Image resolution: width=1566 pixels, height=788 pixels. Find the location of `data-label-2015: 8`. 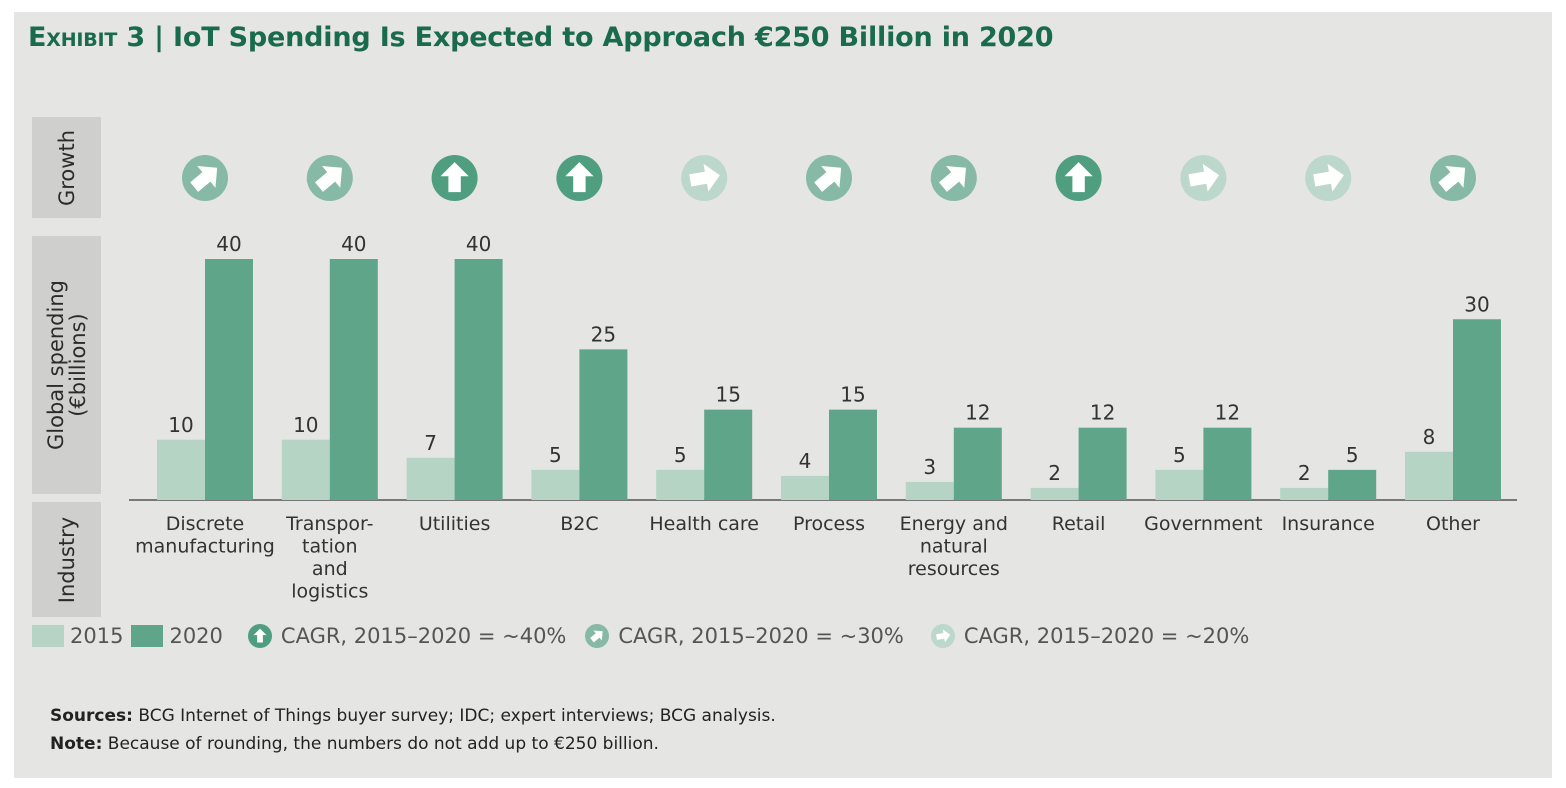

data-label-2015: 8 is located at coordinates (1429, 437).